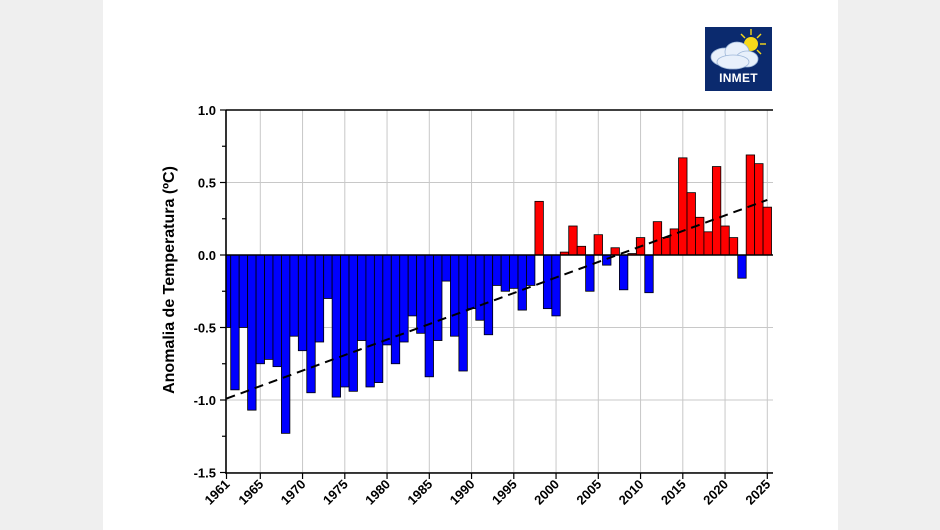  I want to click on y-tick-label: 0.0, so click(207, 255).